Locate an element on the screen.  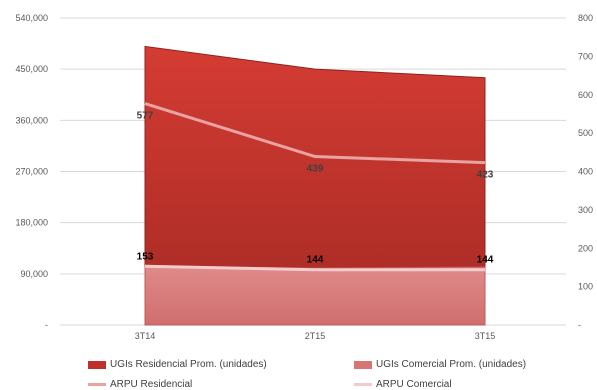
x-axis-ticks: 3T14 2T15 3T15 is located at coordinates (315, 336).